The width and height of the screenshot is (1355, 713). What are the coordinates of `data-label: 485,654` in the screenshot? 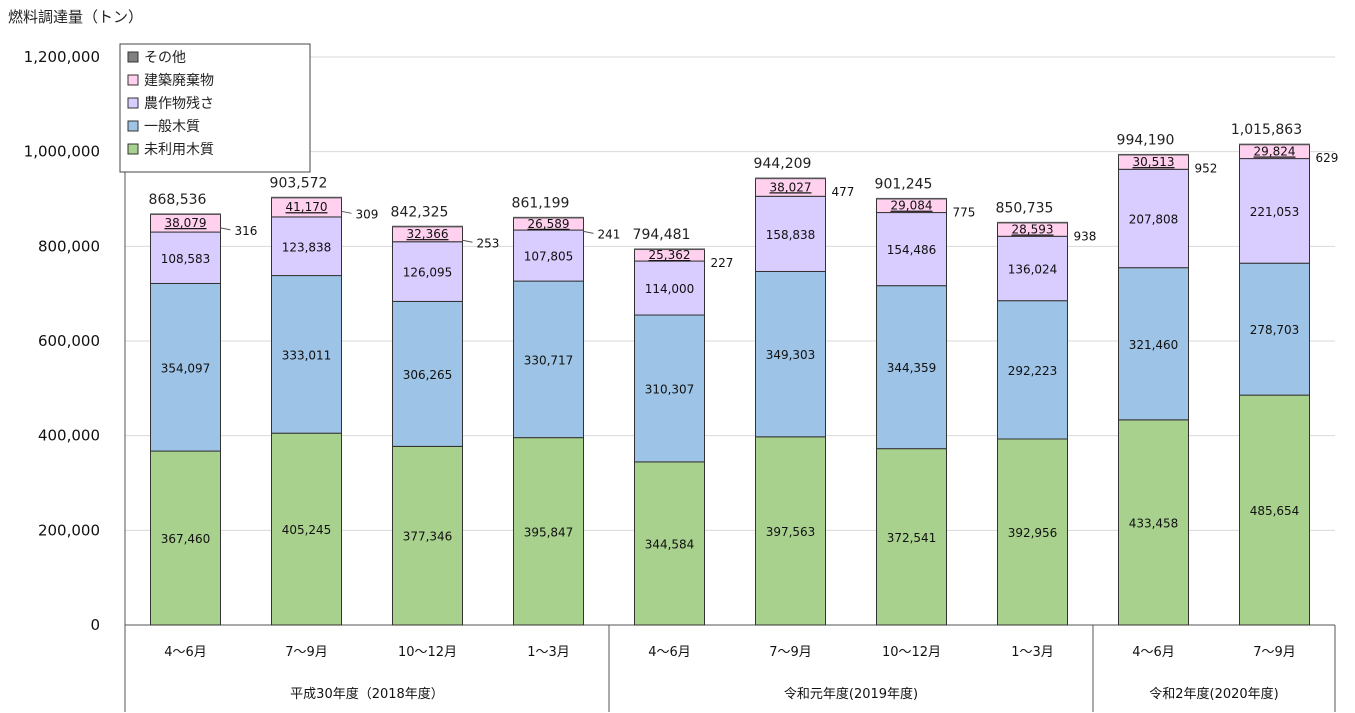 It's located at (1275, 511).